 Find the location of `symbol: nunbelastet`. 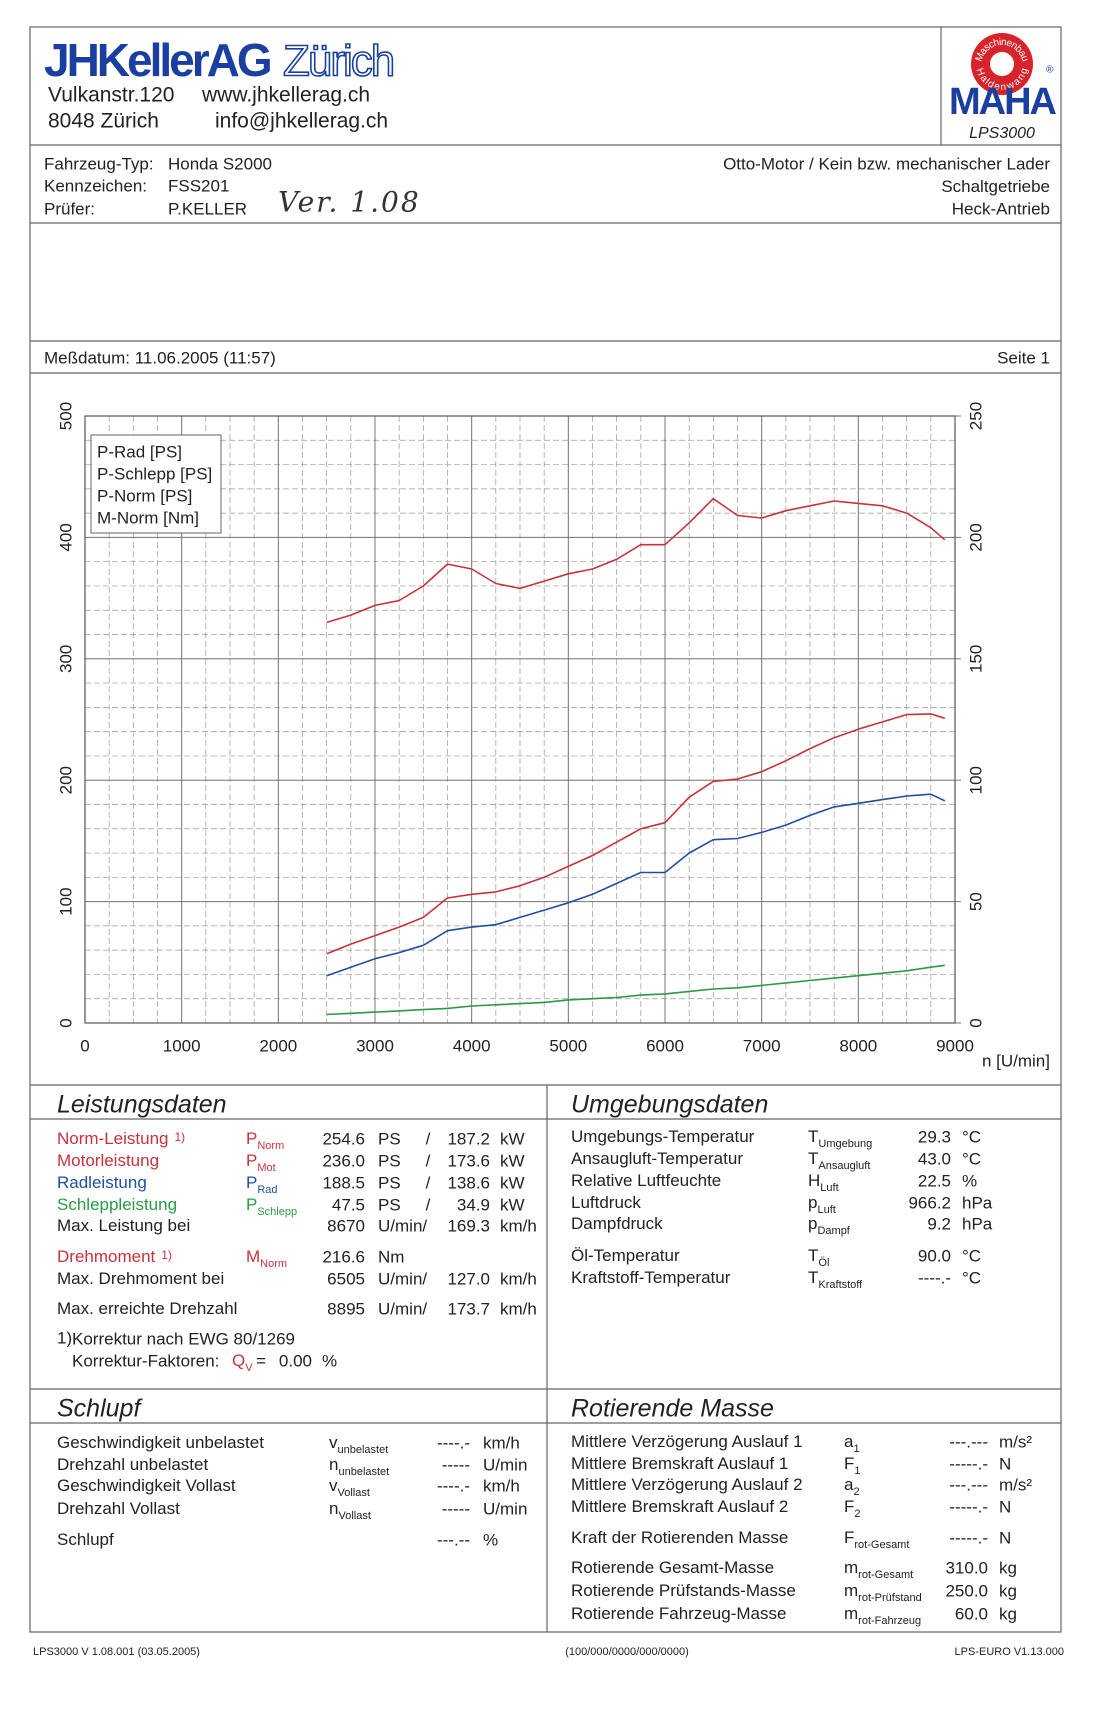

symbol: nunbelastet is located at coordinates (359, 1466).